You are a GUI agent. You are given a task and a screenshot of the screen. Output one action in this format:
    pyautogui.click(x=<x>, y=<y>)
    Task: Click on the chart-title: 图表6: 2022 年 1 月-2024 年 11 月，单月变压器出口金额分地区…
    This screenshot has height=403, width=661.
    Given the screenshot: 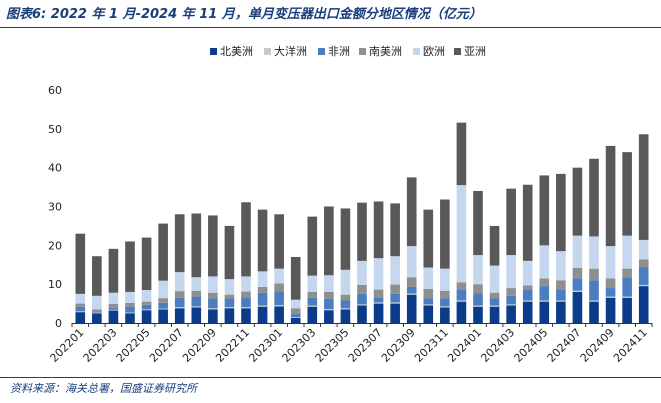 What is the action you would take?
    pyautogui.click(x=244, y=14)
    